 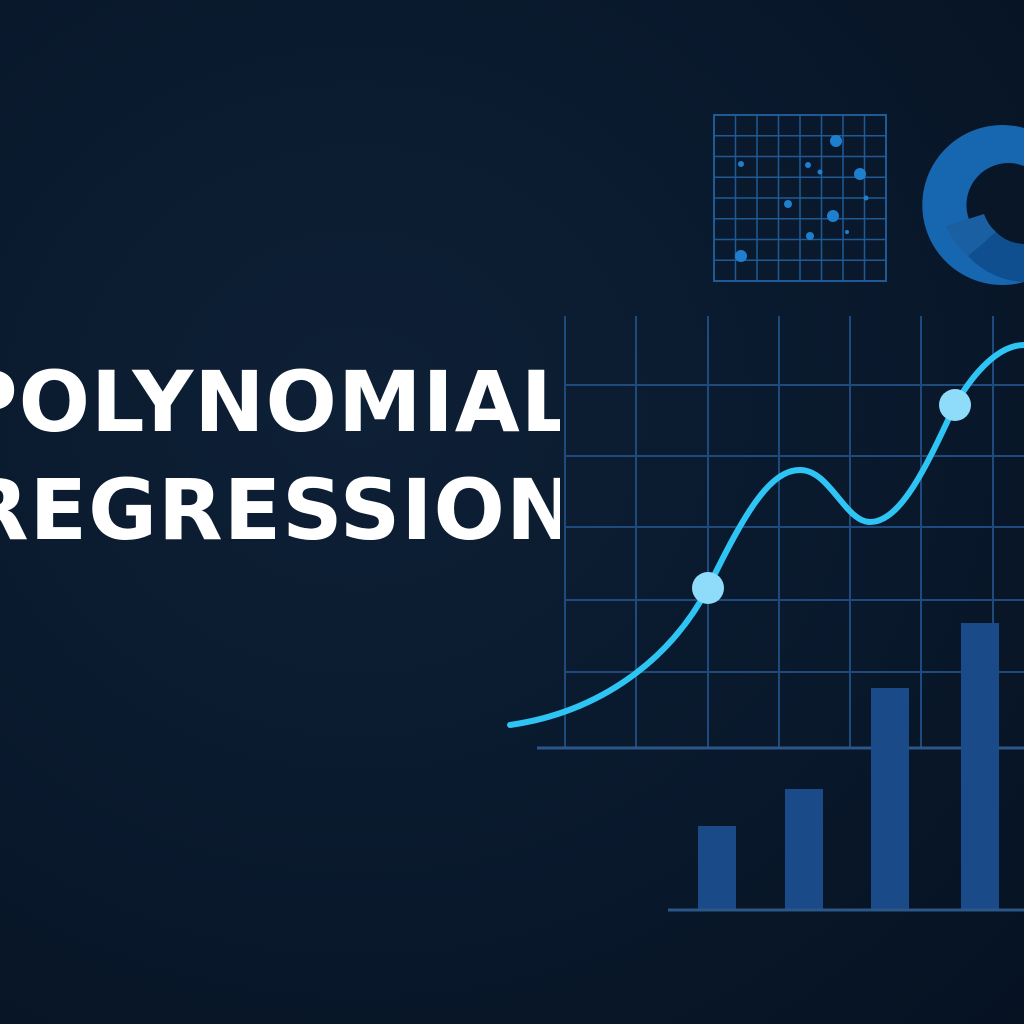 I want to click on scatter-grid-panel, so click(x=800, y=198).